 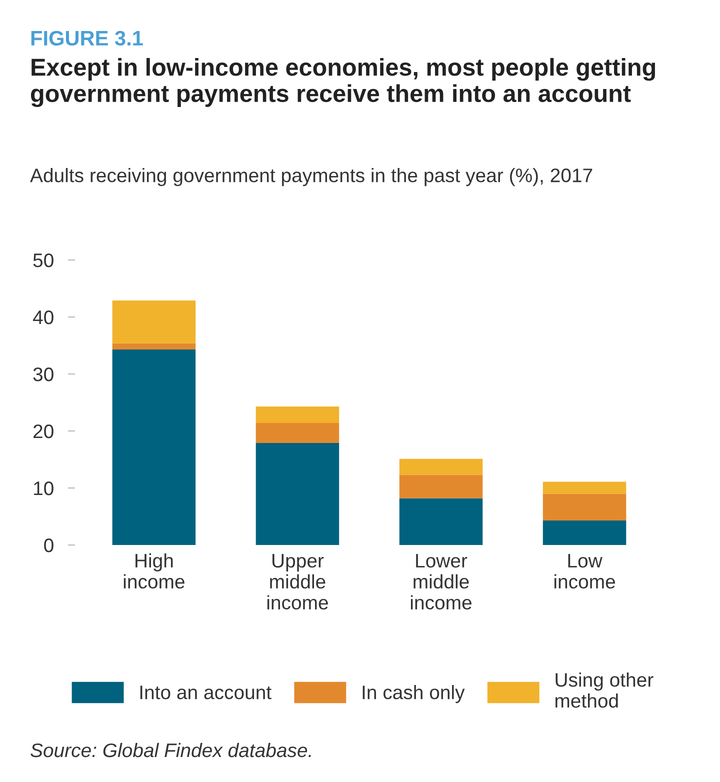 I want to click on x-tick-label: Low income, so click(x=585, y=571).